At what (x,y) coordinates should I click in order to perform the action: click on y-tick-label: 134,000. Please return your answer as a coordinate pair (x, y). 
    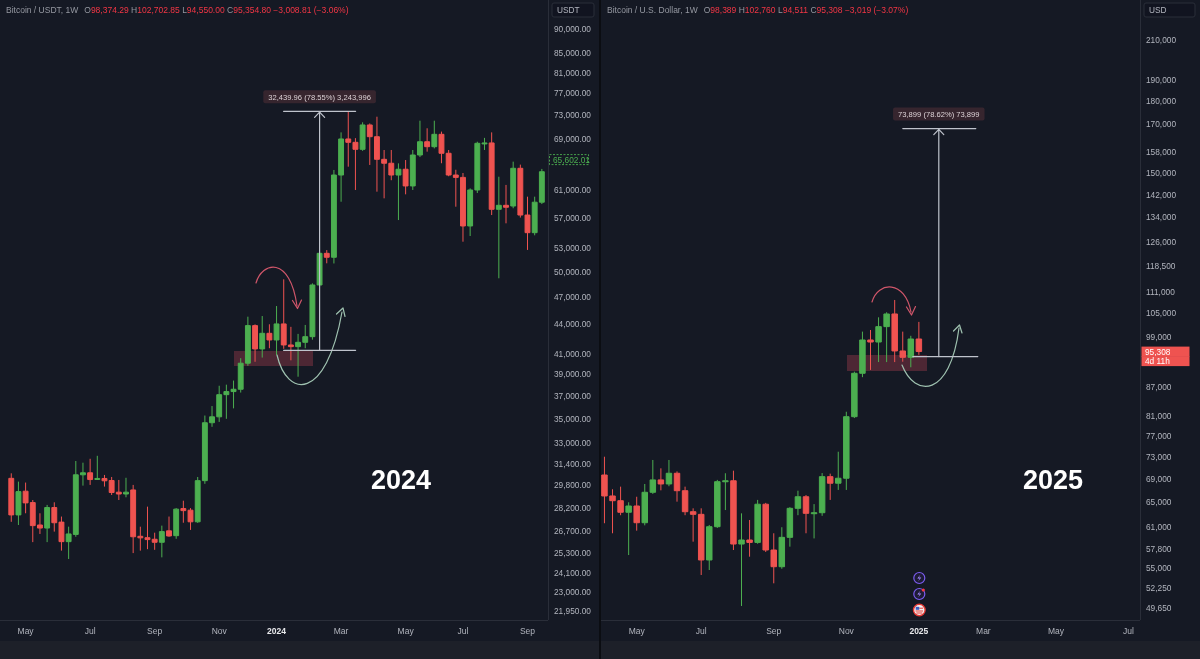
    Looking at the image, I should click on (1161, 217).